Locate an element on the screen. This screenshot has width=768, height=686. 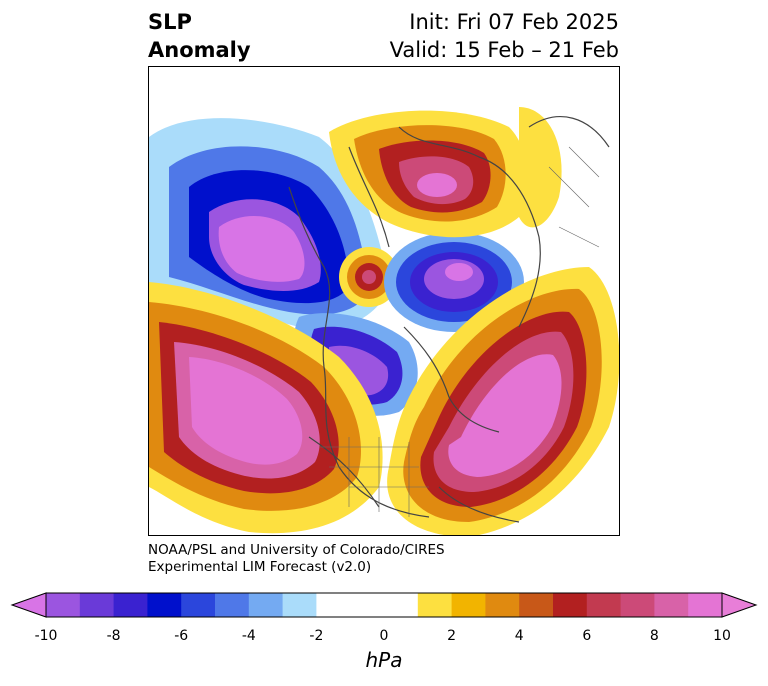
colorbar-segments is located at coordinates (384, 605).